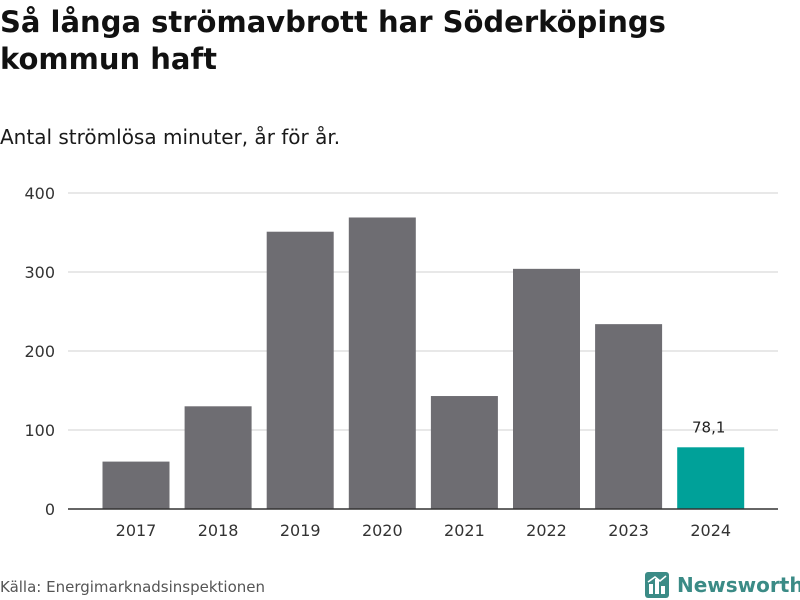 The height and width of the screenshot is (600, 800). What do you see at coordinates (708, 427) in the screenshot?
I see `data-label: 78,1` at bounding box center [708, 427].